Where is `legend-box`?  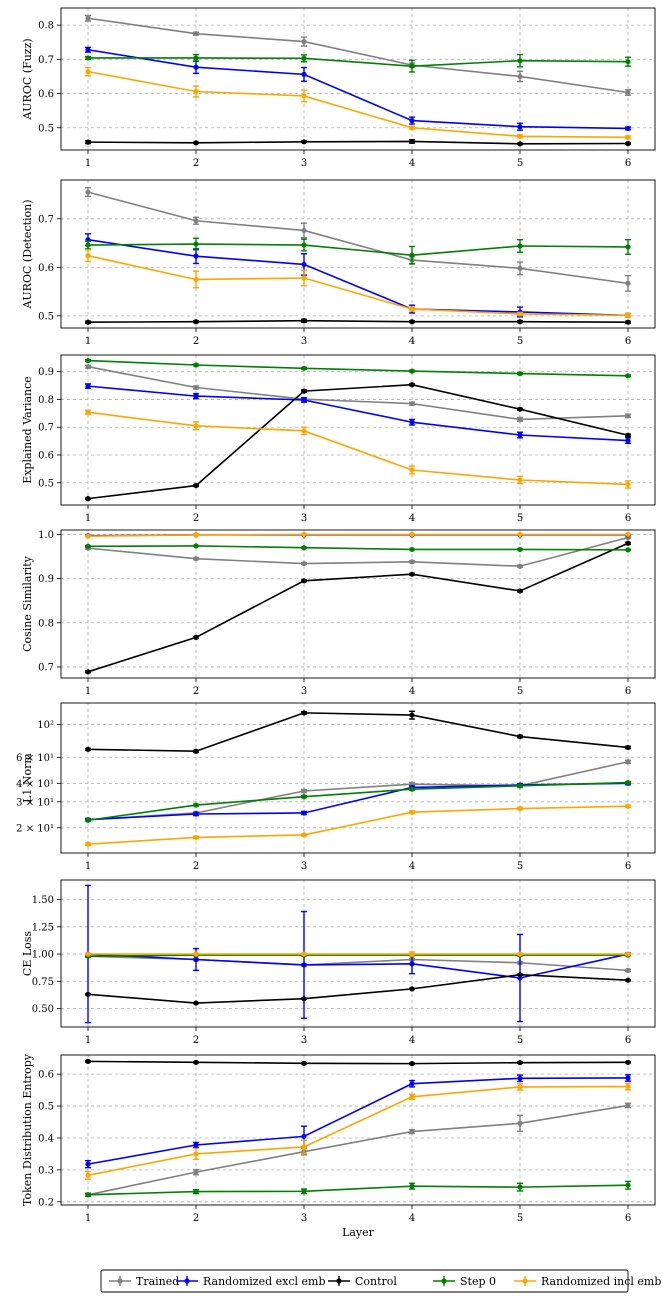 legend-box is located at coordinates (364, 1281).